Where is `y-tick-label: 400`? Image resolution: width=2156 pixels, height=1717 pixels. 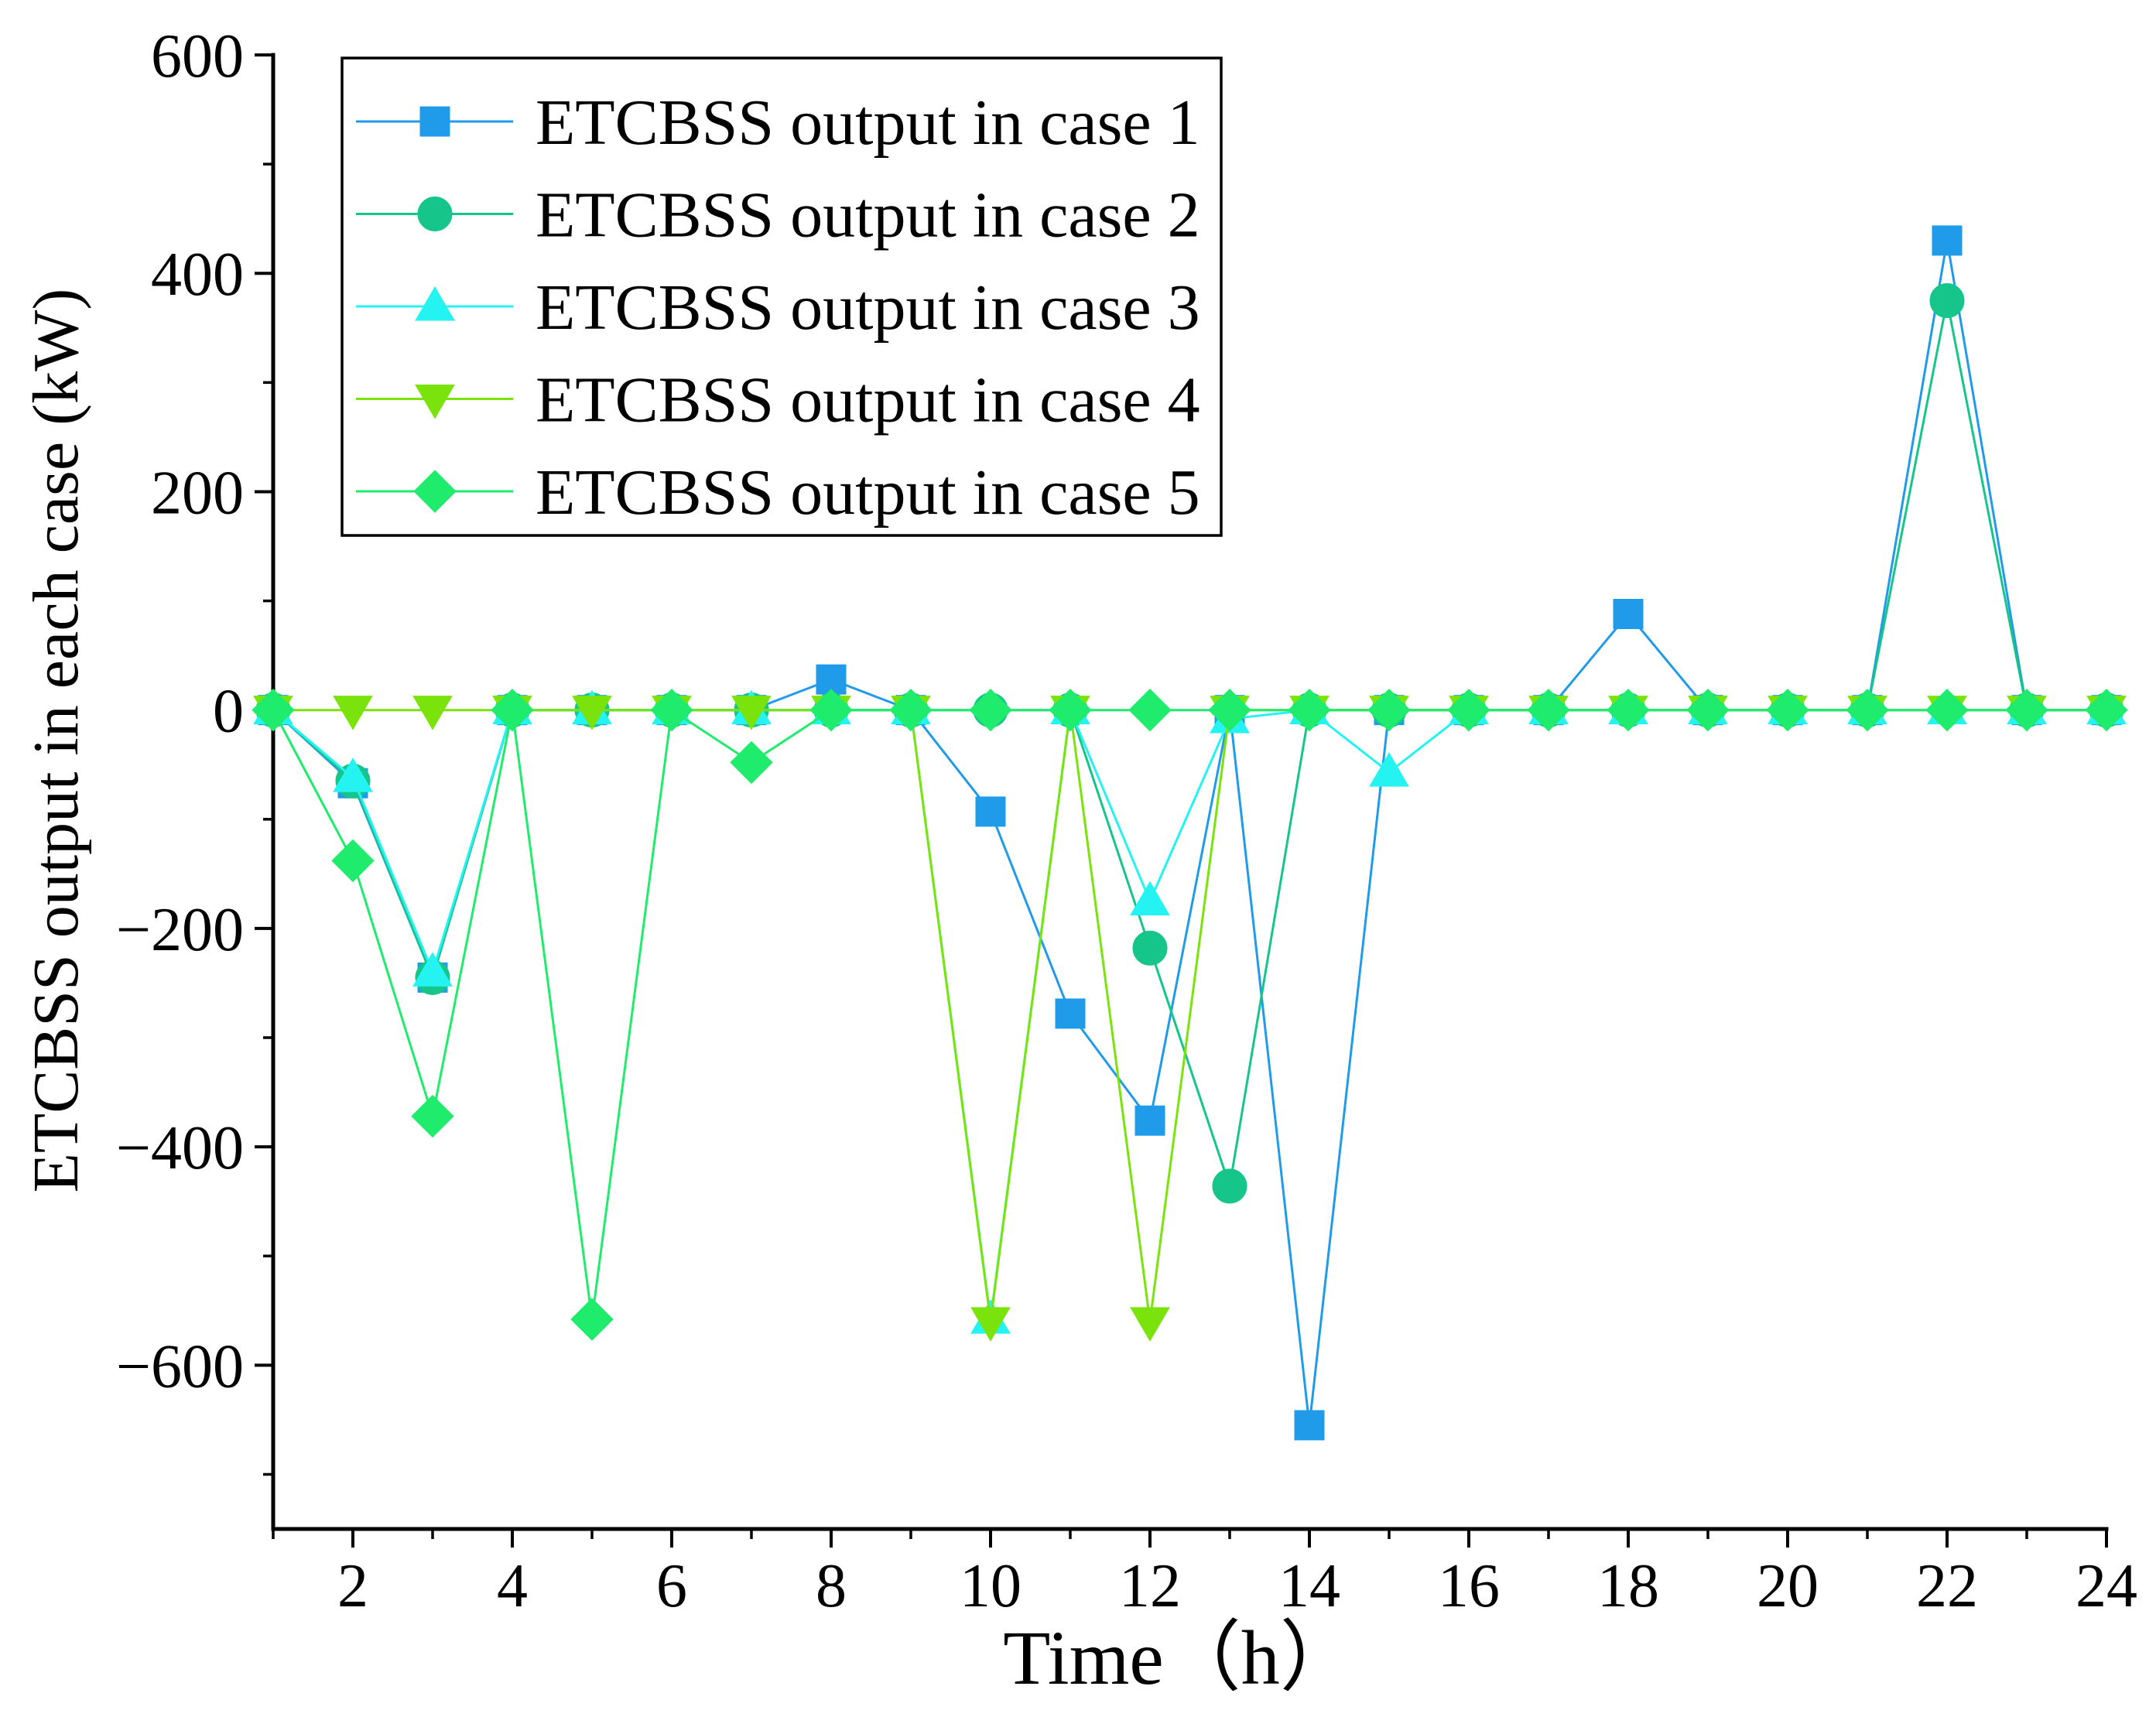
y-tick-label: 400 is located at coordinates (197, 275).